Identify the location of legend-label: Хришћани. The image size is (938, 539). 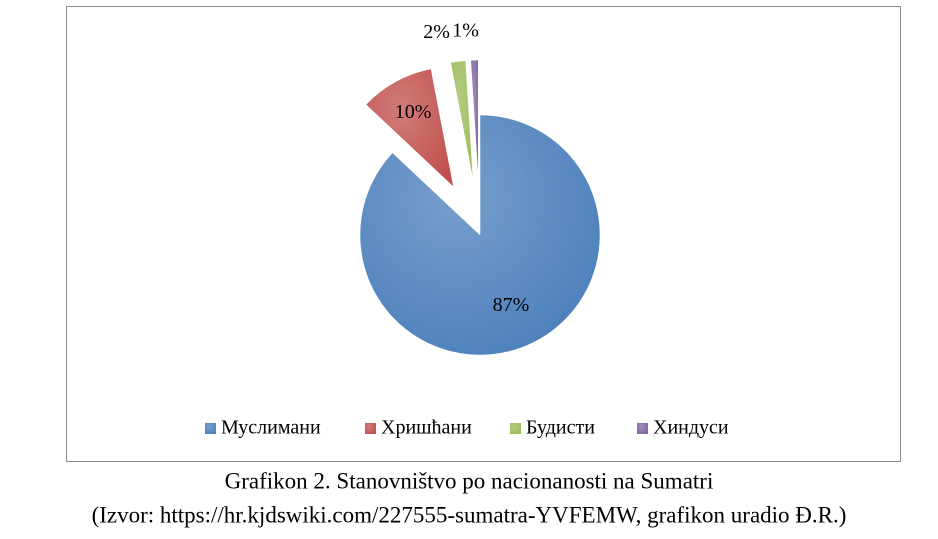
(426, 428).